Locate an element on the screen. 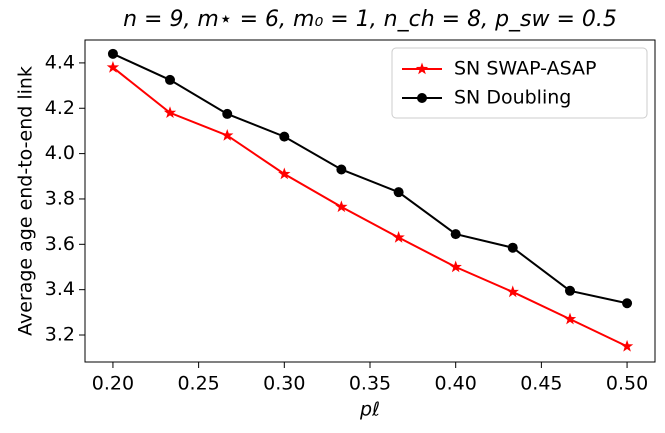 The width and height of the screenshot is (665, 433). y-tick-label: 4.2 is located at coordinates (60, 108).